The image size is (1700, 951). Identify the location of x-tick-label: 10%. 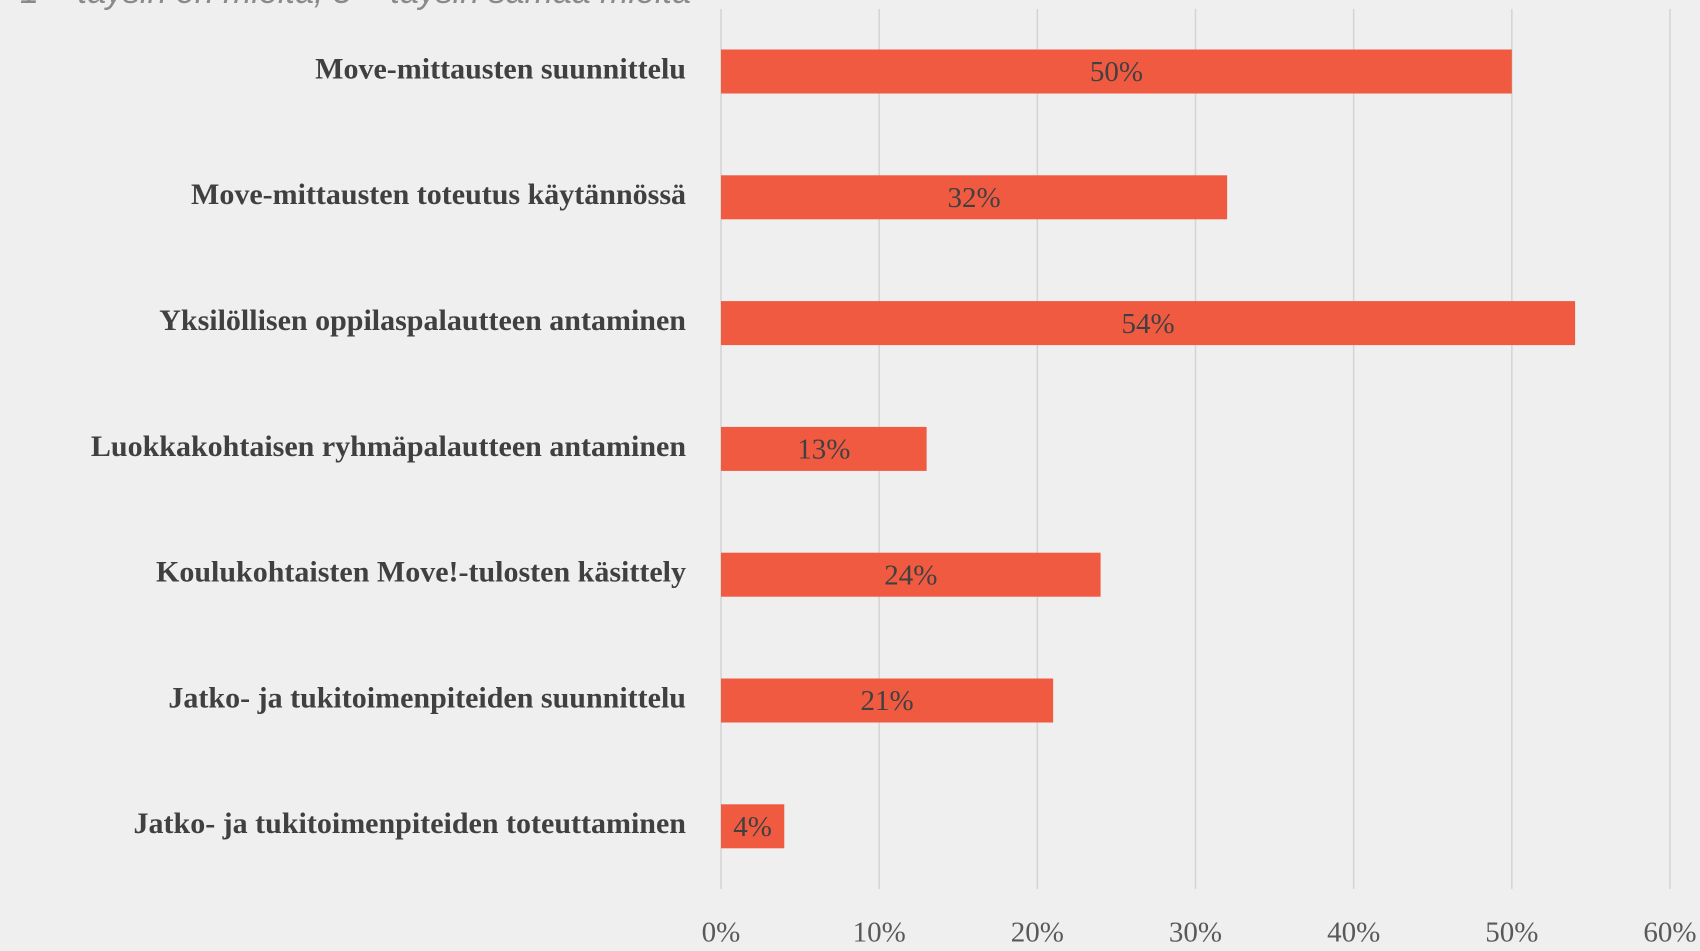
(879, 933).